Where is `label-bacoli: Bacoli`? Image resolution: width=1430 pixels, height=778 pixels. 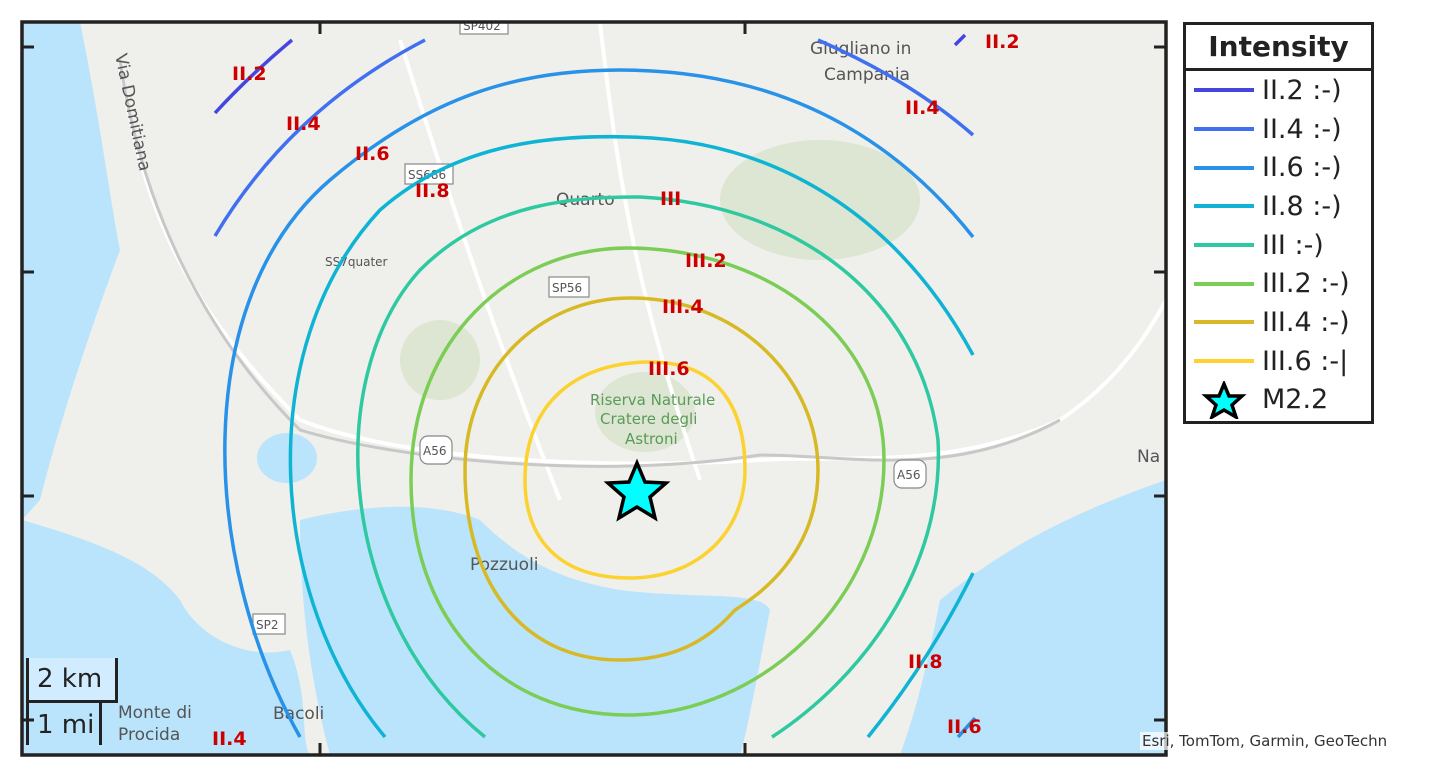
label-bacoli: Bacoli is located at coordinates (298, 714).